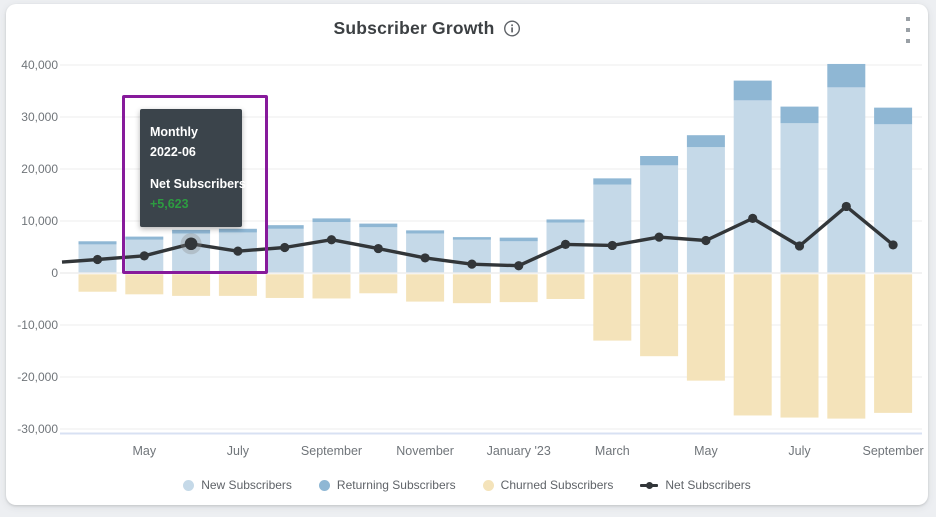 This screenshot has width=936, height=517. What do you see at coordinates (54, 273) in the screenshot?
I see `y-axis-tick-label: 0` at bounding box center [54, 273].